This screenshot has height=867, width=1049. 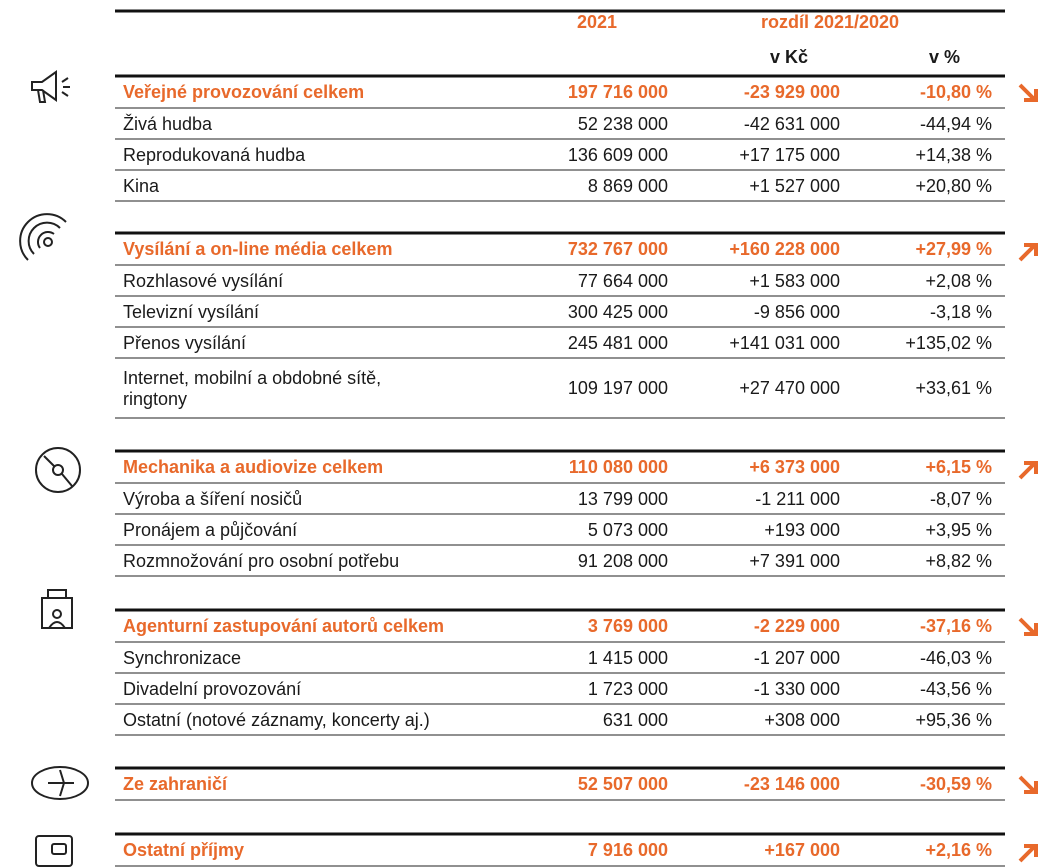 What do you see at coordinates (141, 185) in the screenshot?
I see `row-label: Kina` at bounding box center [141, 185].